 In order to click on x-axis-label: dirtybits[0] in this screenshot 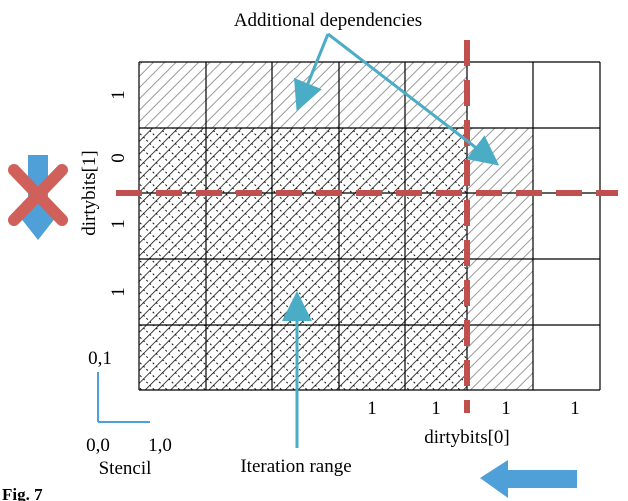, I will do `click(467, 437)`.